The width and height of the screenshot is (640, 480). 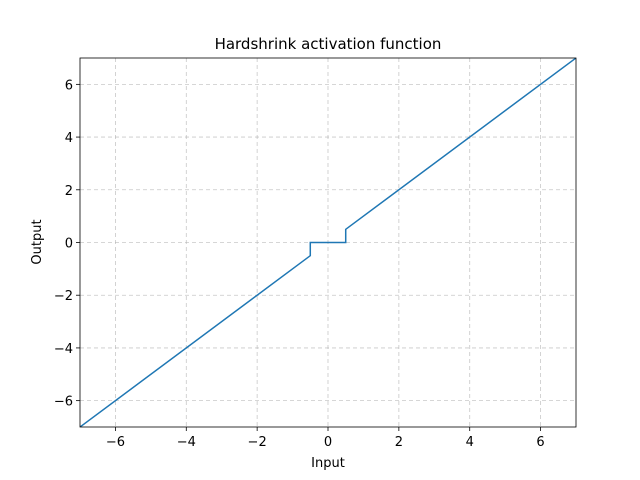 I want to click on y-tick-label: −2, so click(x=63, y=296).